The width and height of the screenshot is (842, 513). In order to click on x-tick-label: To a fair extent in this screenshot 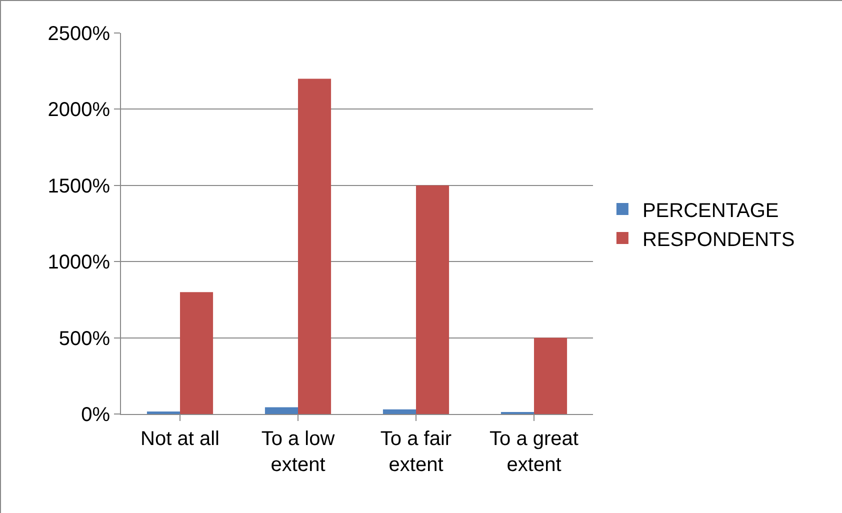, I will do `click(416, 452)`.